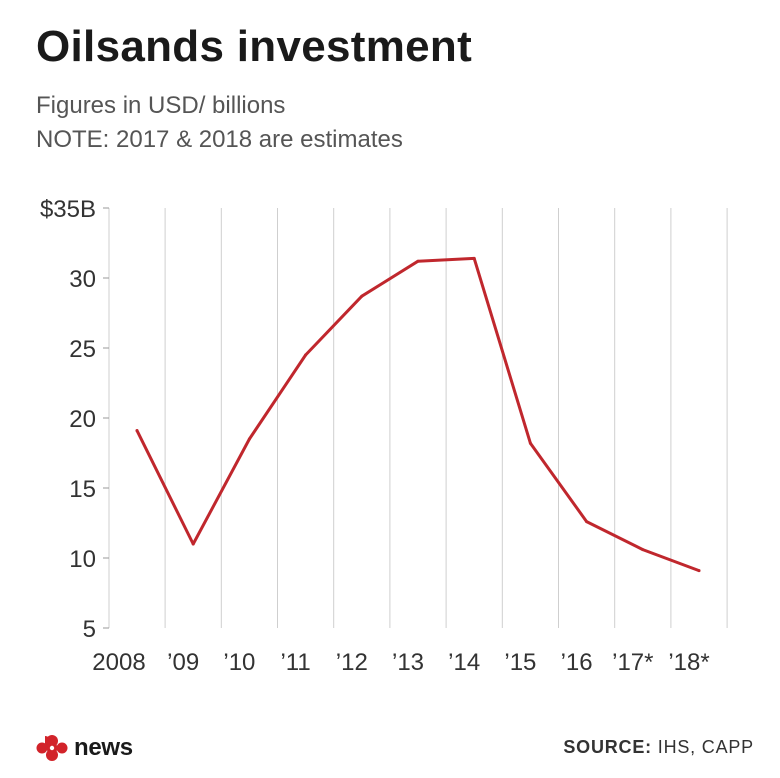 The image size is (780, 778). I want to click on x-tick-label: ’16, so click(577, 662).